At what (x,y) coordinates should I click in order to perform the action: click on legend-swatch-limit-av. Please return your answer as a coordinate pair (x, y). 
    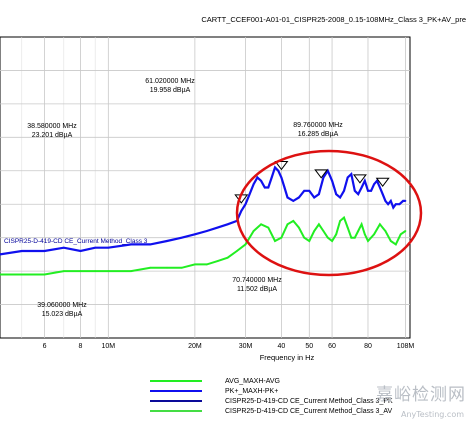
    Looking at the image, I should click on (176, 411).